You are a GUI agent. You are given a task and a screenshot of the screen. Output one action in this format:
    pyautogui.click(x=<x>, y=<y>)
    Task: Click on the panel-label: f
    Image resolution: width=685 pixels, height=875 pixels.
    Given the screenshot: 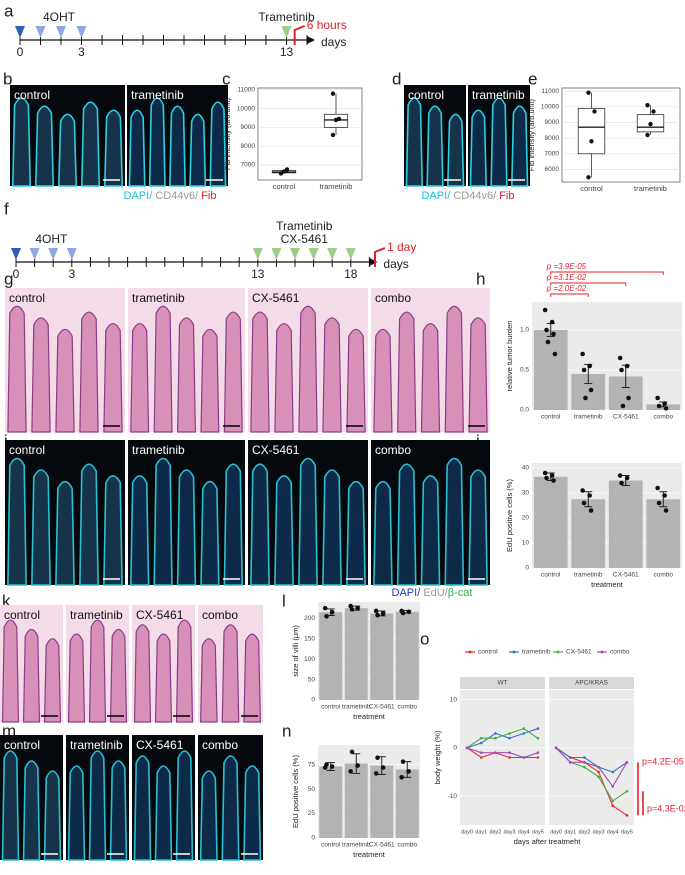 What is the action you would take?
    pyautogui.click(x=6, y=208)
    